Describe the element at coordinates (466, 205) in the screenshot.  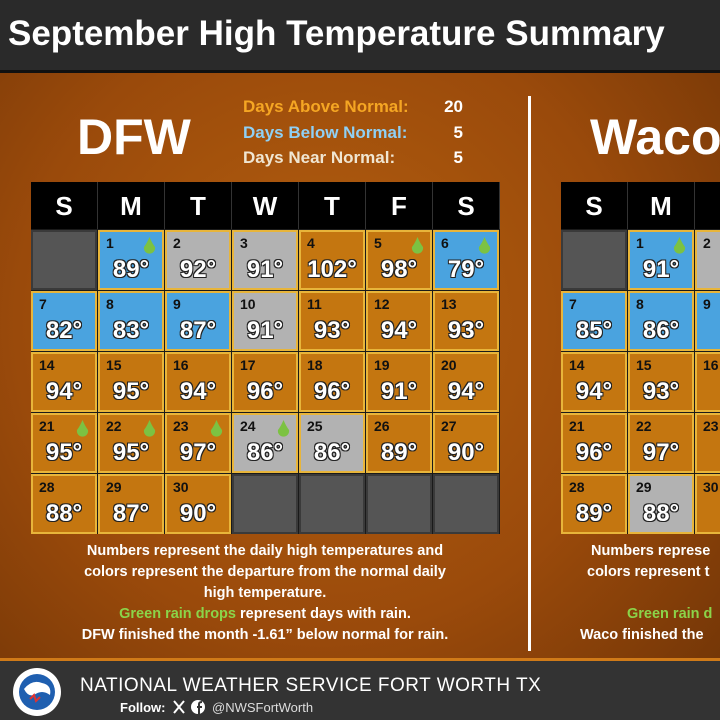
I see `weekday: S` at that location.